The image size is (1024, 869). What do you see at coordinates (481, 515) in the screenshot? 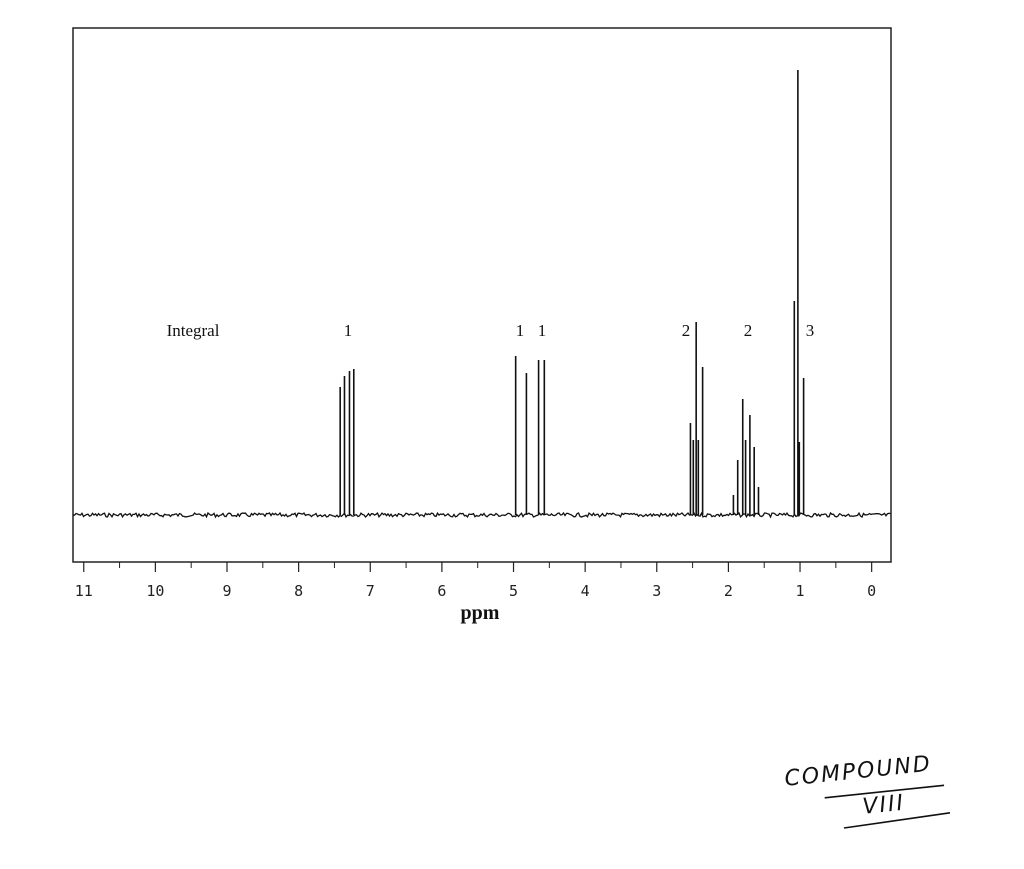
I see `baseline-noise` at bounding box center [481, 515].